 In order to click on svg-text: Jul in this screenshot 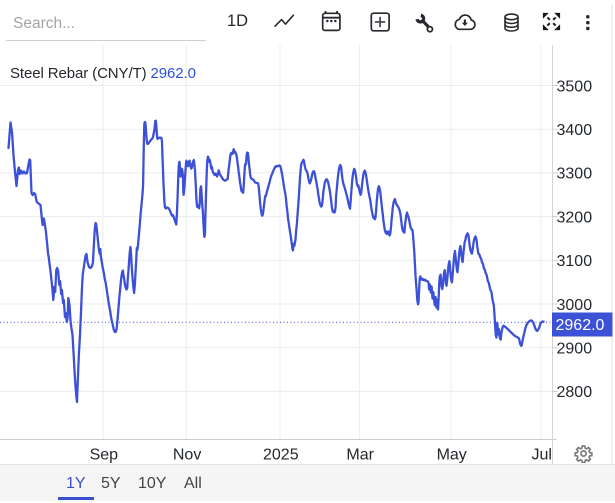, I will do `click(541, 454)`.